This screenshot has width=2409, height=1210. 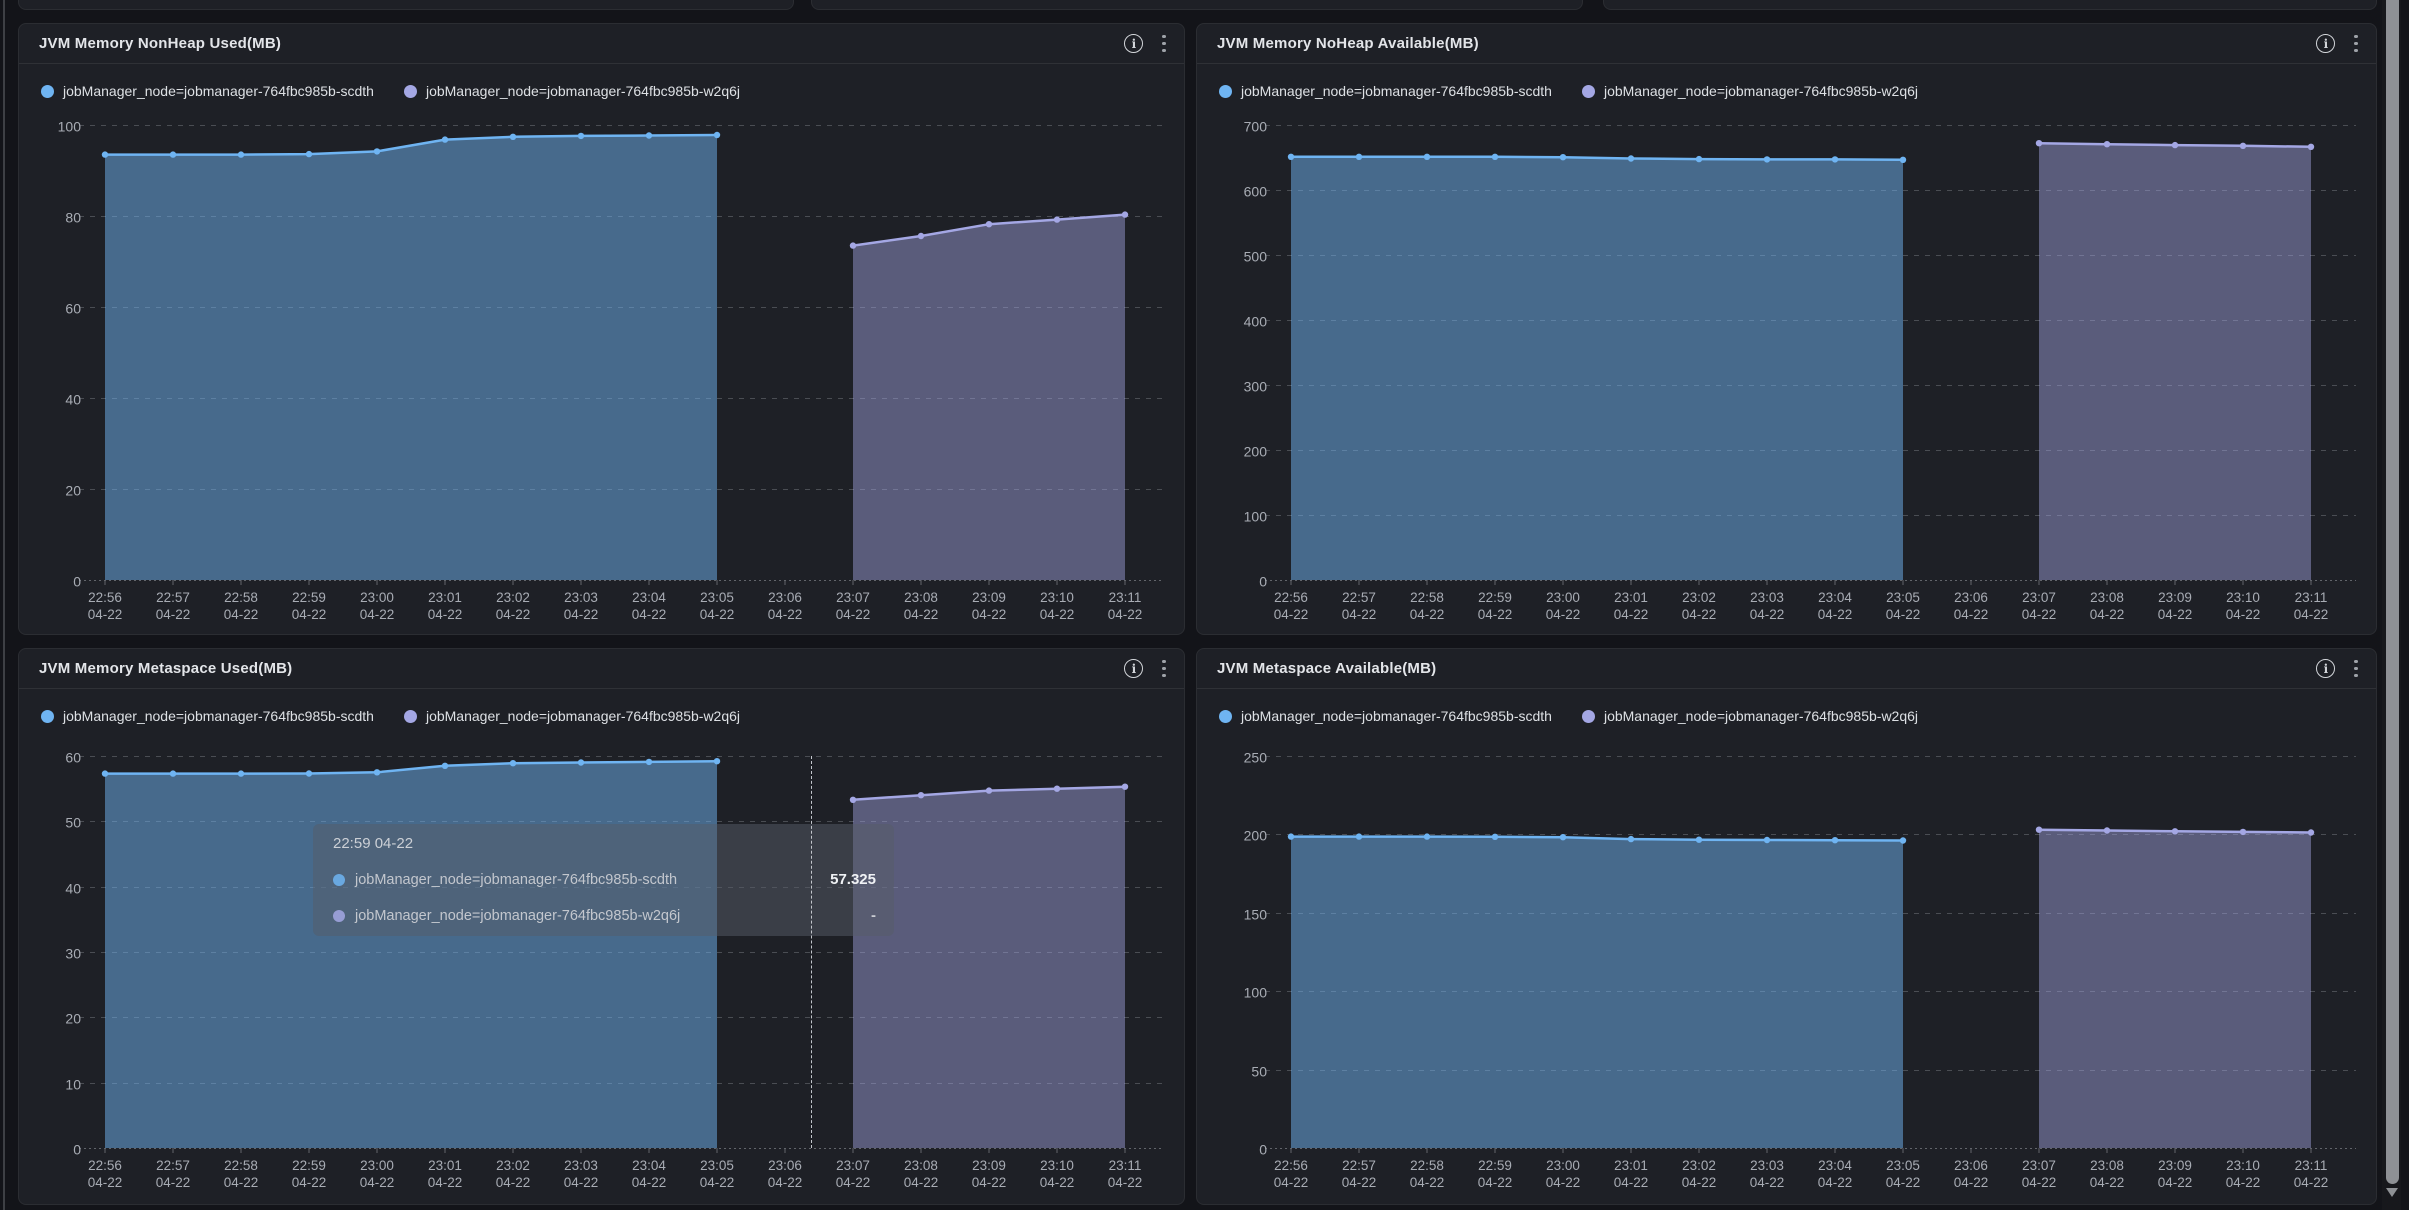 What do you see at coordinates (173, 597) in the screenshot?
I see `svg-text: 22:57` at bounding box center [173, 597].